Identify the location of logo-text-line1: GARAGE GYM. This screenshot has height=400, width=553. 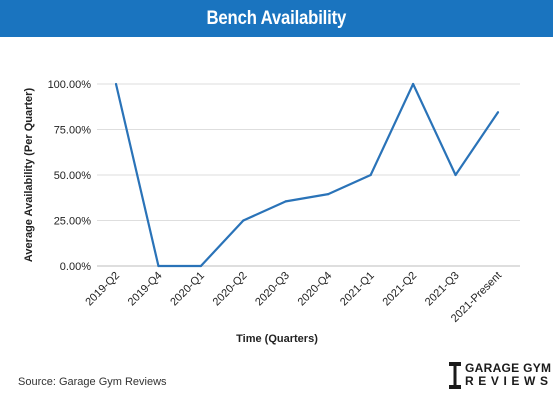
(508, 368).